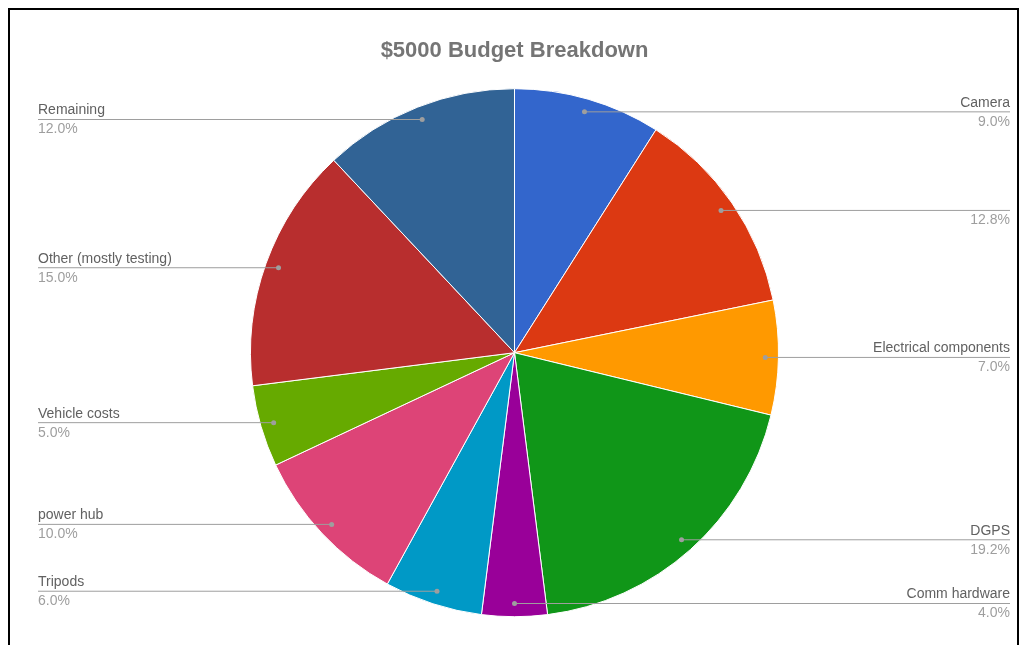 The width and height of the screenshot is (1029, 645). I want to click on data-label: 5.0%, so click(54, 431).